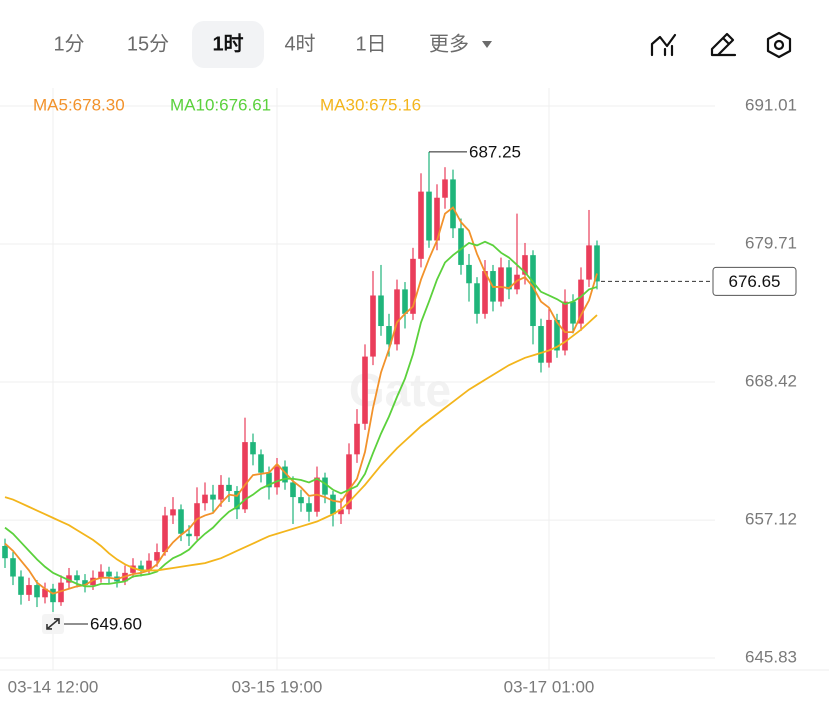 The width and height of the screenshot is (829, 714). What do you see at coordinates (148, 43) in the screenshot?
I see `tab: 15分` at bounding box center [148, 43].